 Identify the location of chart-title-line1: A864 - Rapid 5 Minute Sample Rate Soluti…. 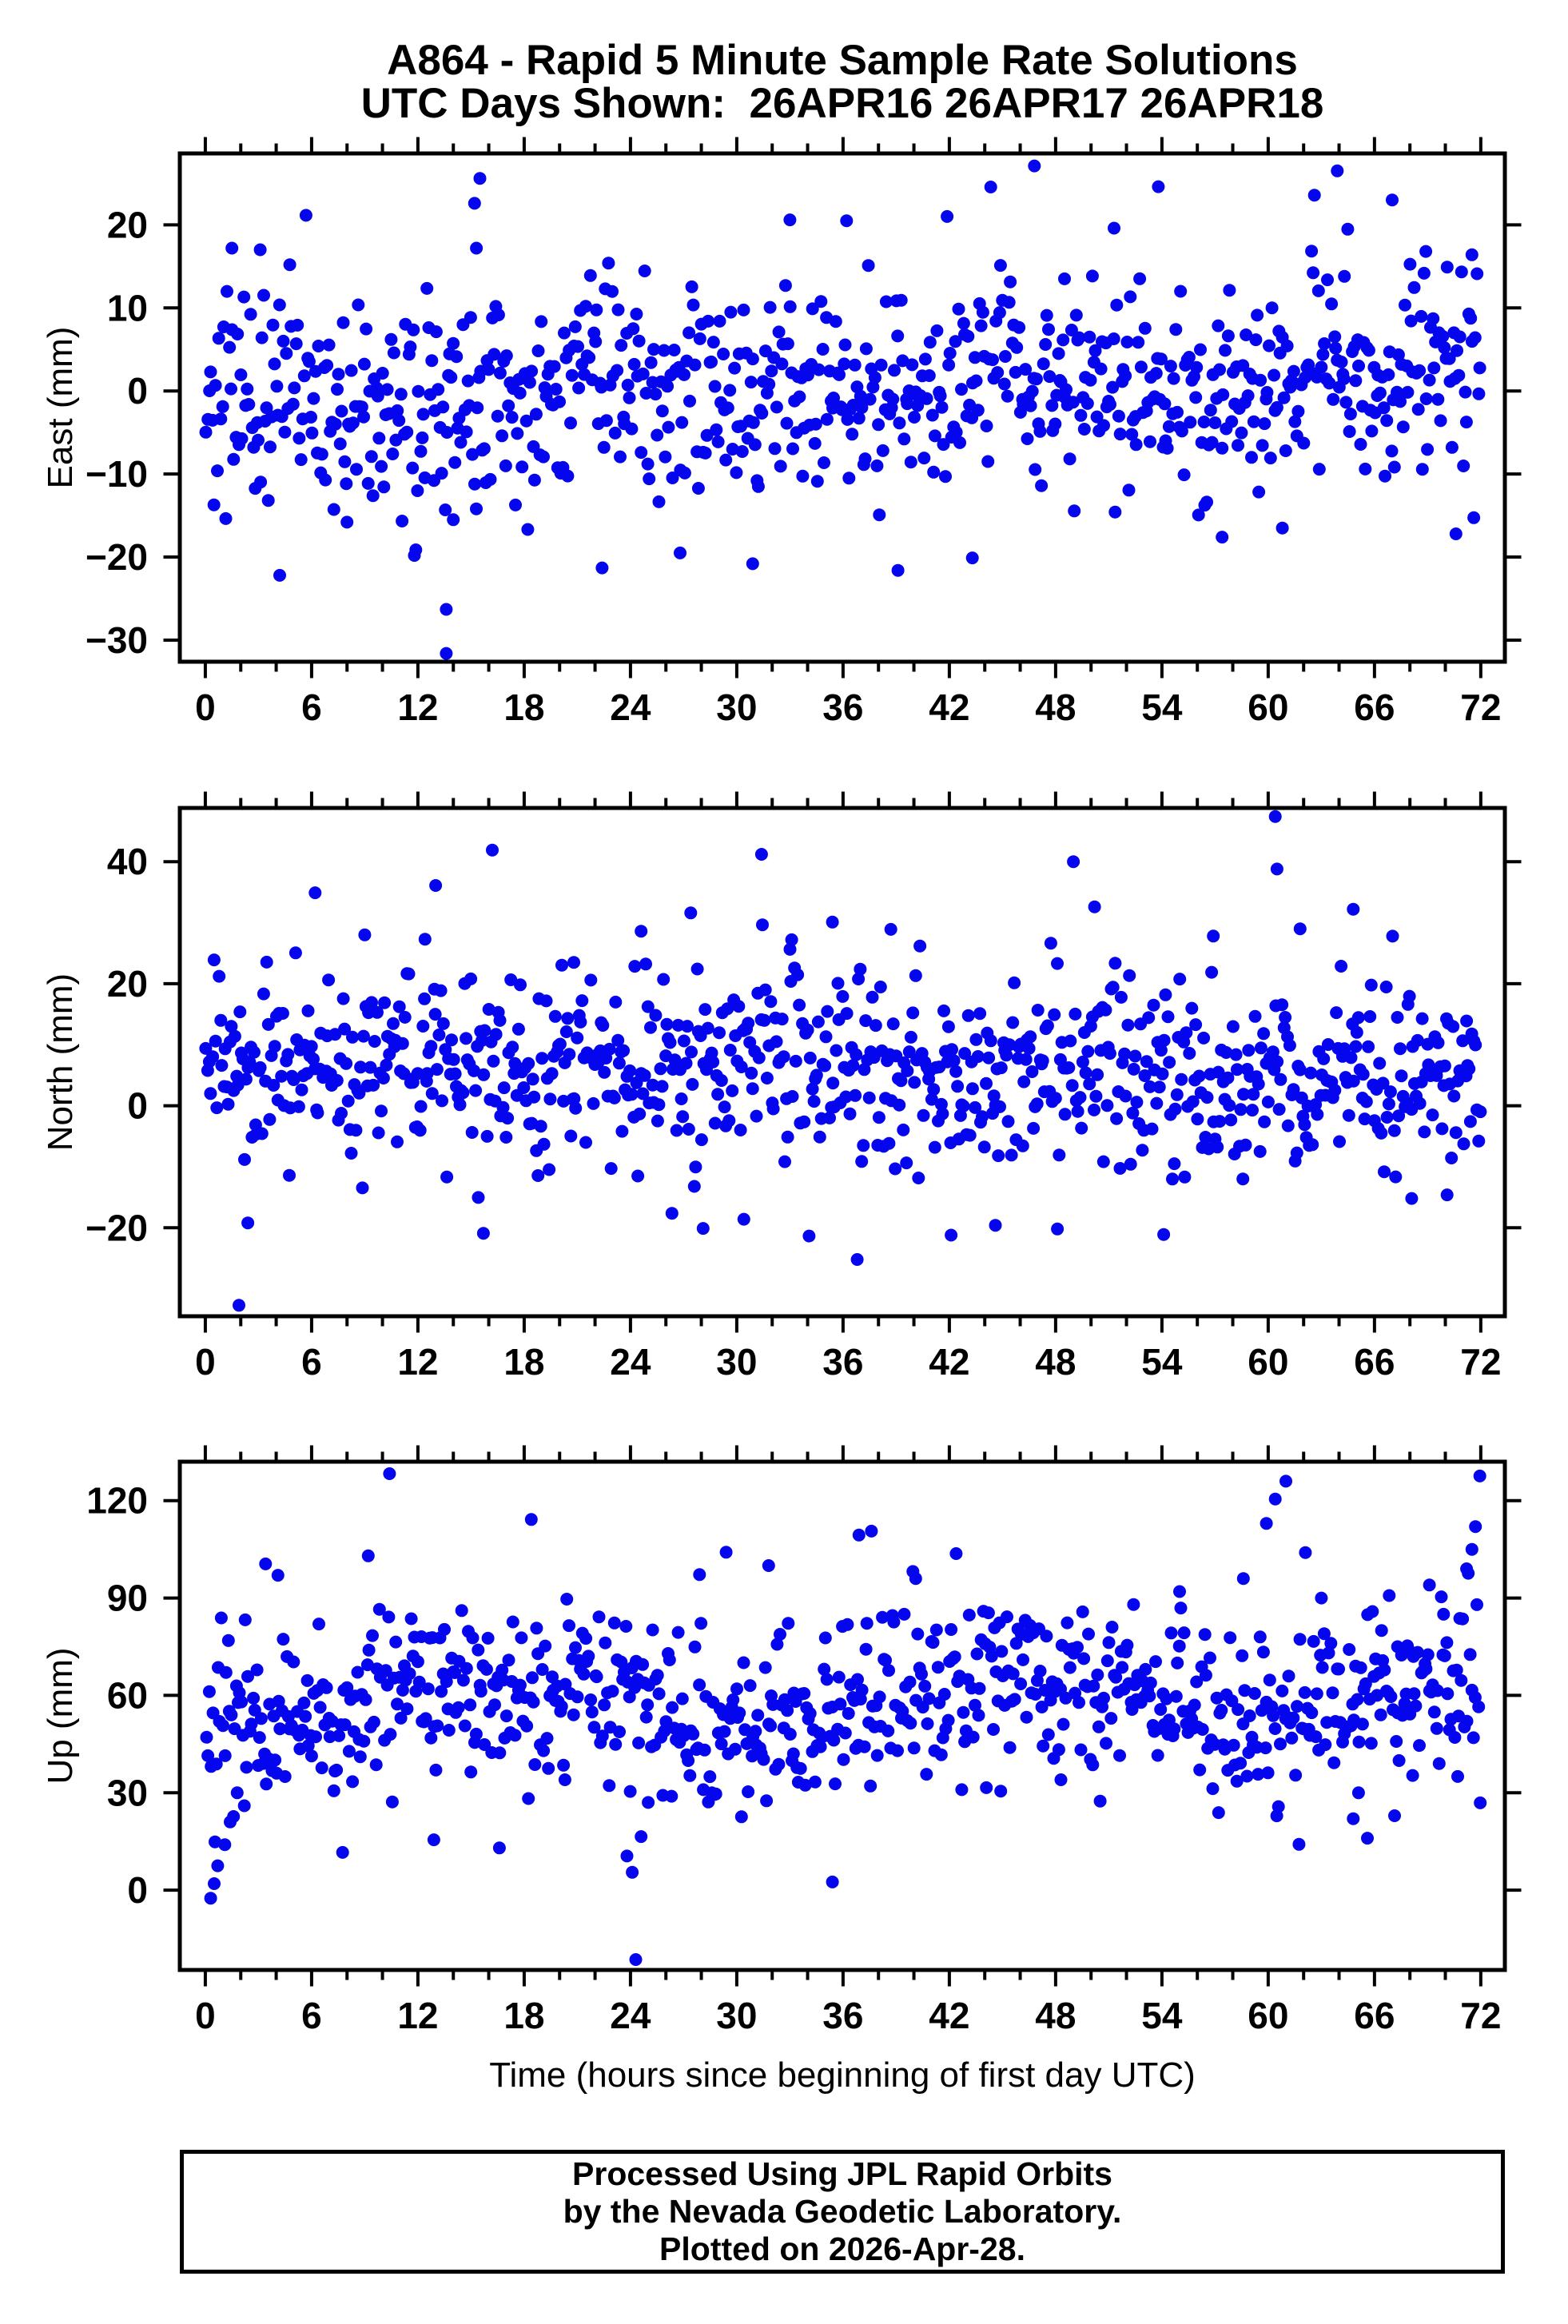
(842, 60).